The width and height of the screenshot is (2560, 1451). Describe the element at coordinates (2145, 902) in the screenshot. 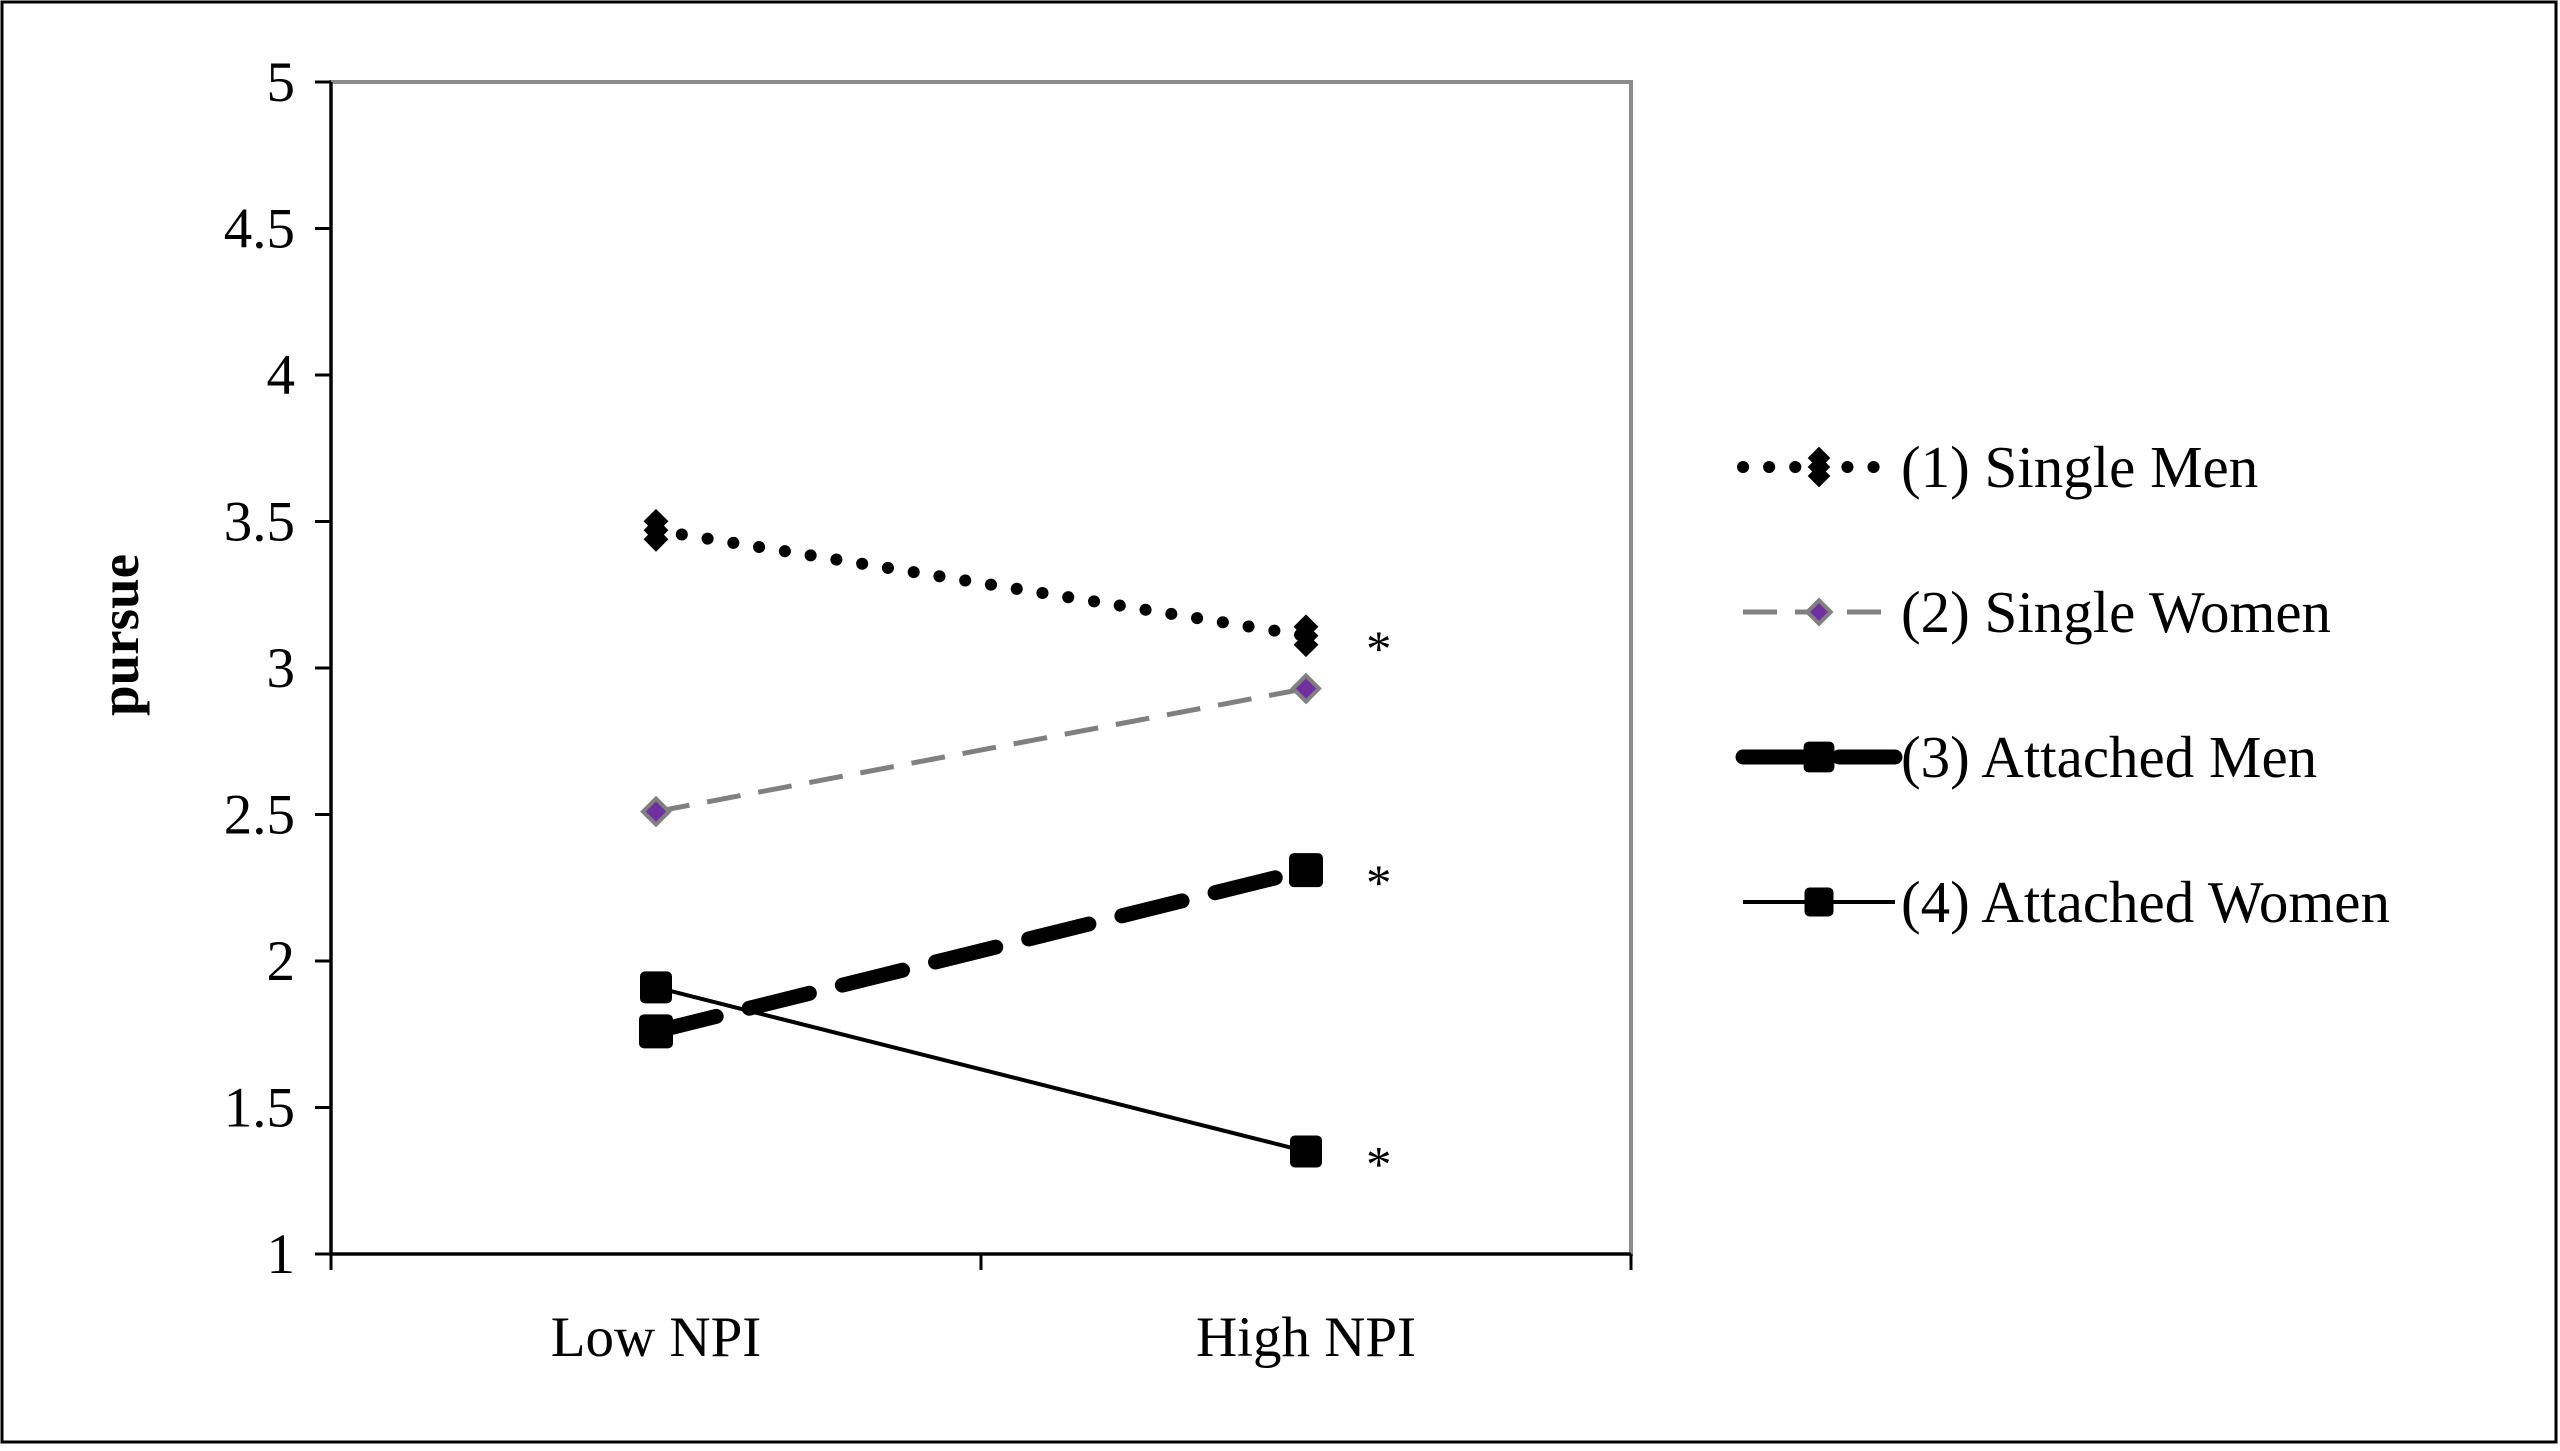

I see `legend-label: (4) Attached Women` at that location.